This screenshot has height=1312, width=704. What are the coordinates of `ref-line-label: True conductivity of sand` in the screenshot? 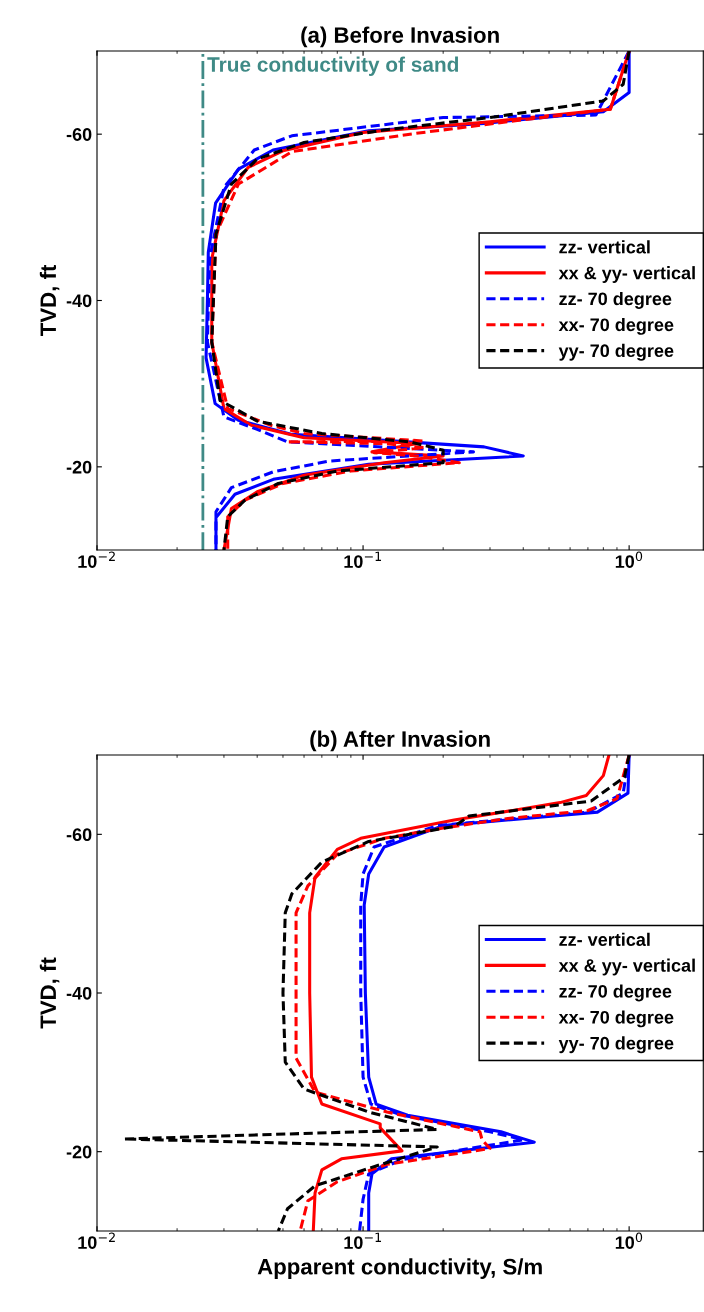 It's located at (333, 66).